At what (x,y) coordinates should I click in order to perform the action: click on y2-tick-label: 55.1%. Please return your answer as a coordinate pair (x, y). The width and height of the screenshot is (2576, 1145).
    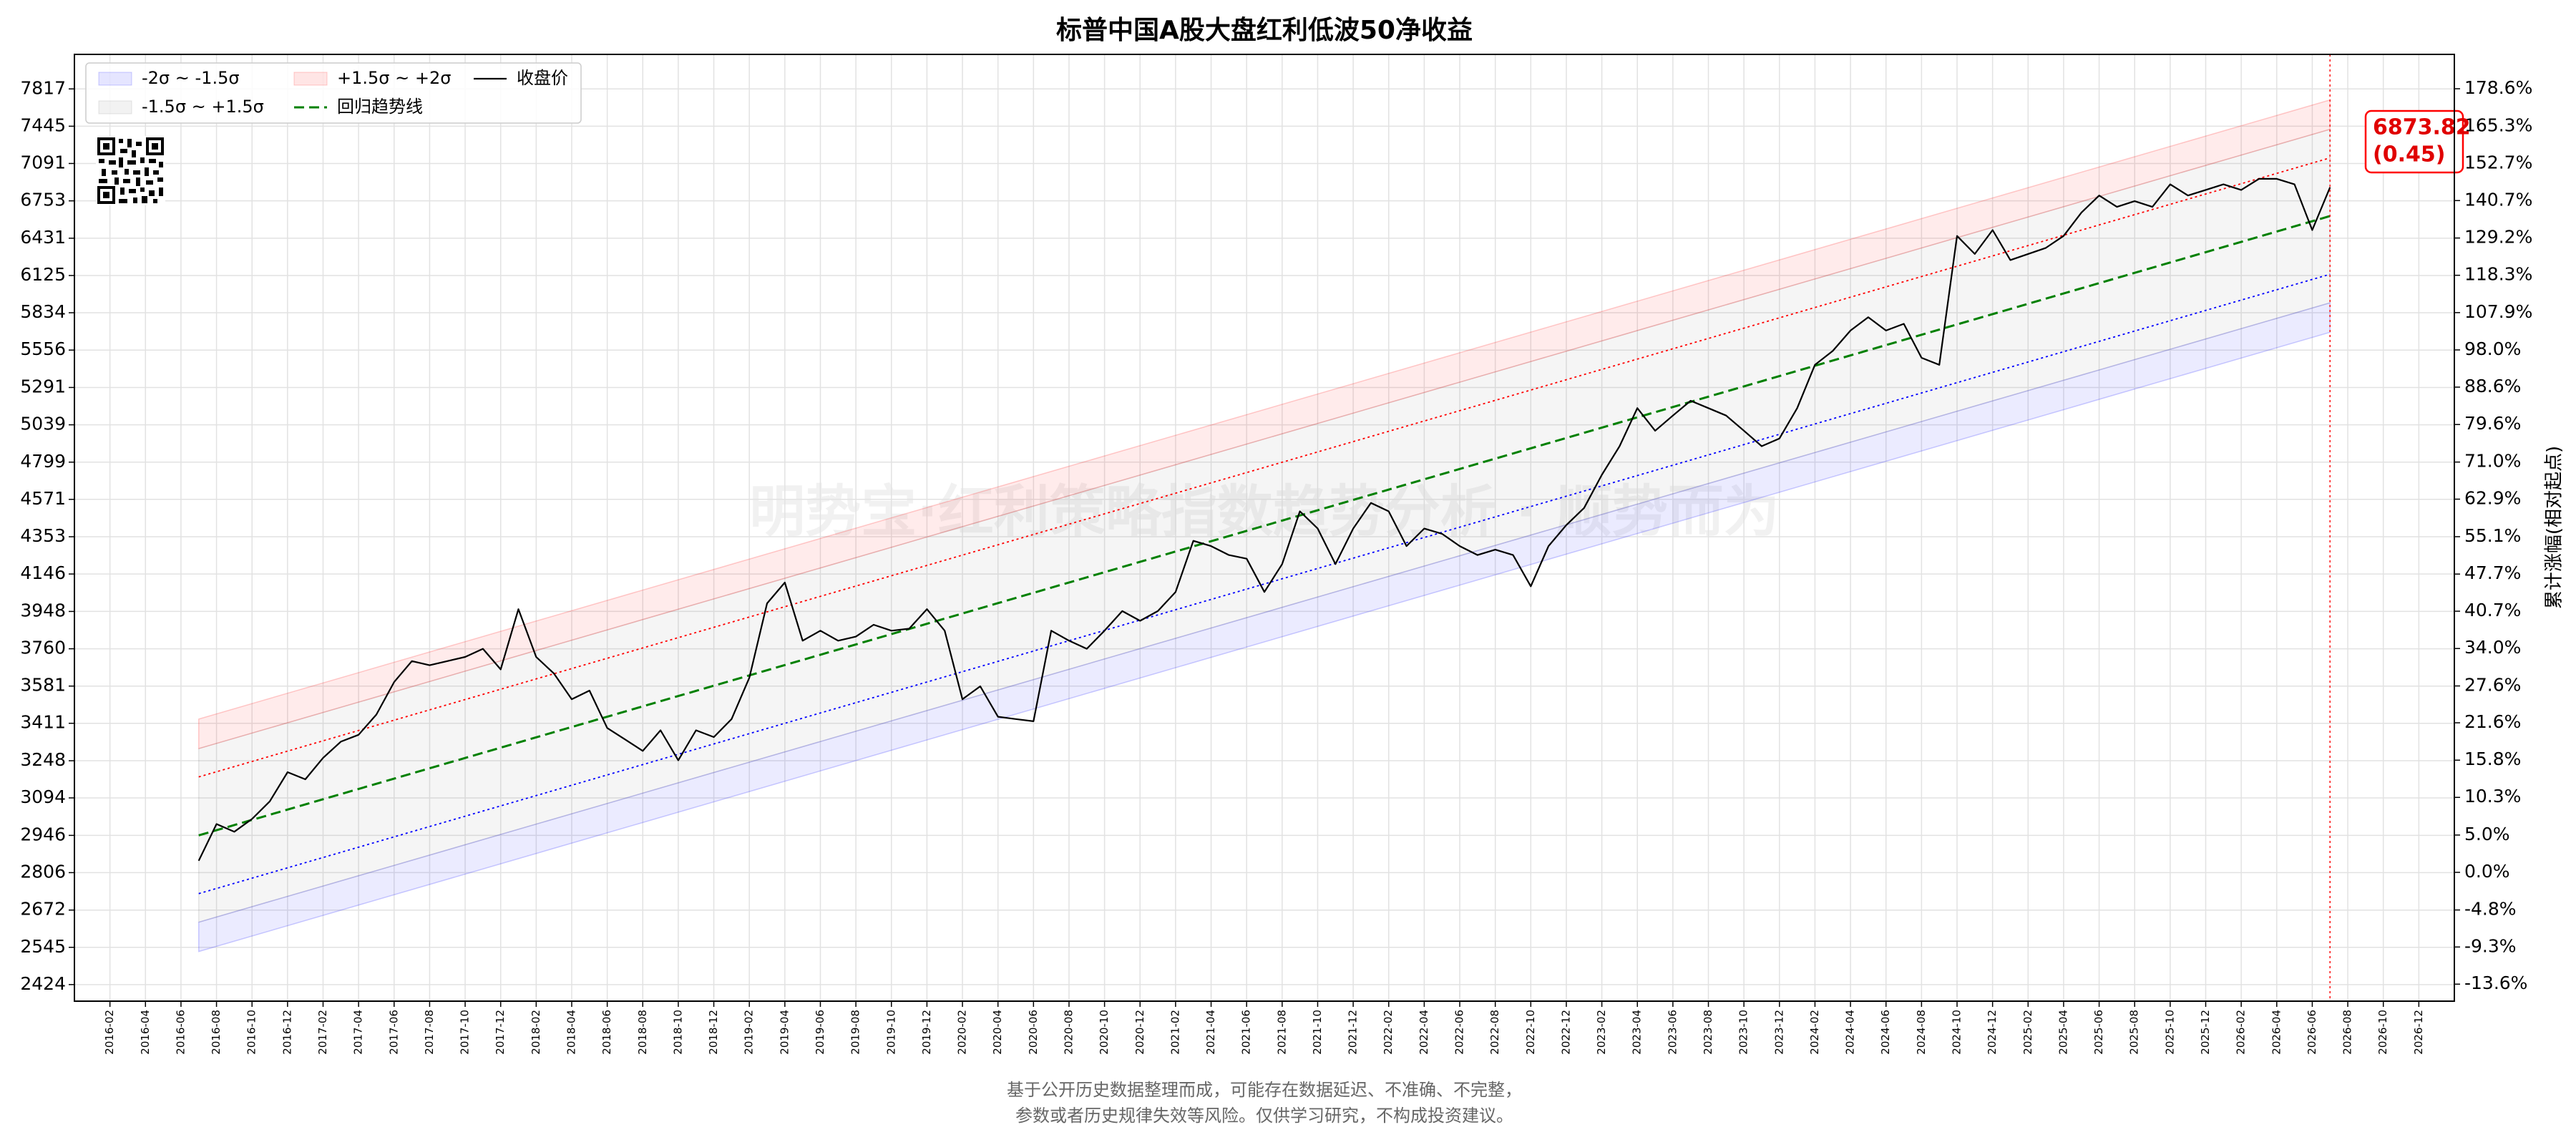
    Looking at the image, I should click on (2492, 535).